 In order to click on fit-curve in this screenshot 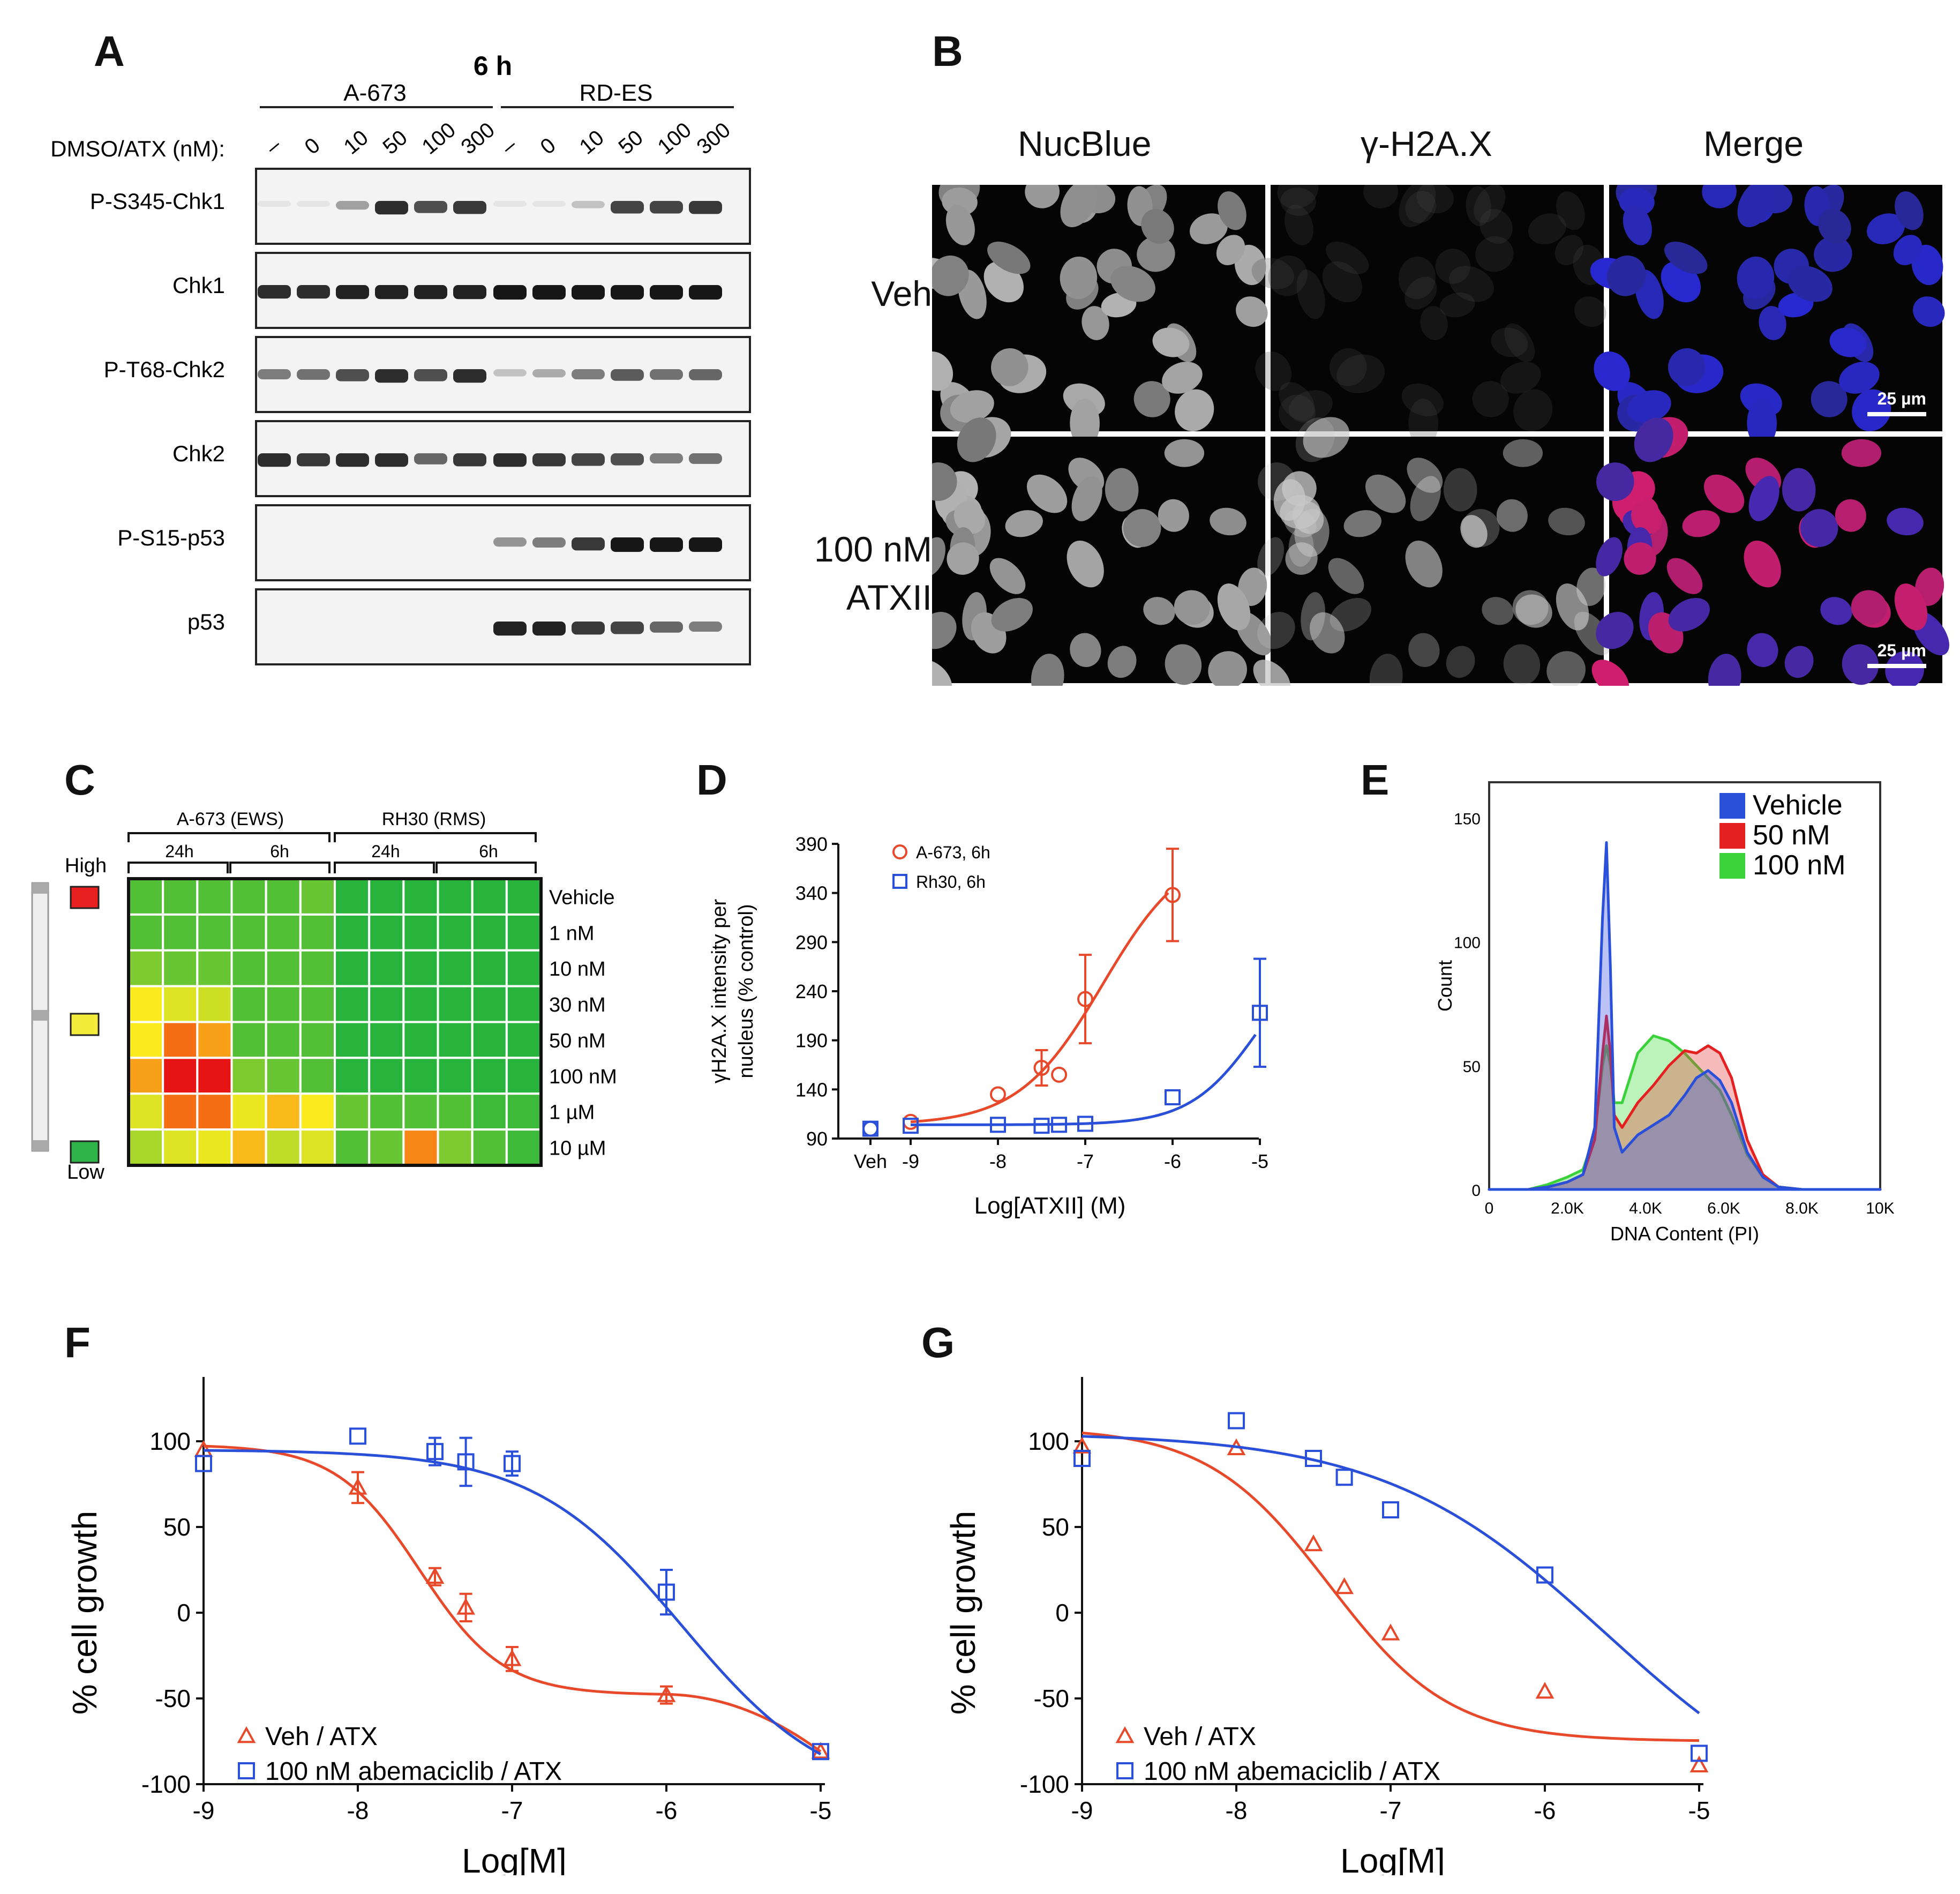, I will do `click(1391, 1586)`.